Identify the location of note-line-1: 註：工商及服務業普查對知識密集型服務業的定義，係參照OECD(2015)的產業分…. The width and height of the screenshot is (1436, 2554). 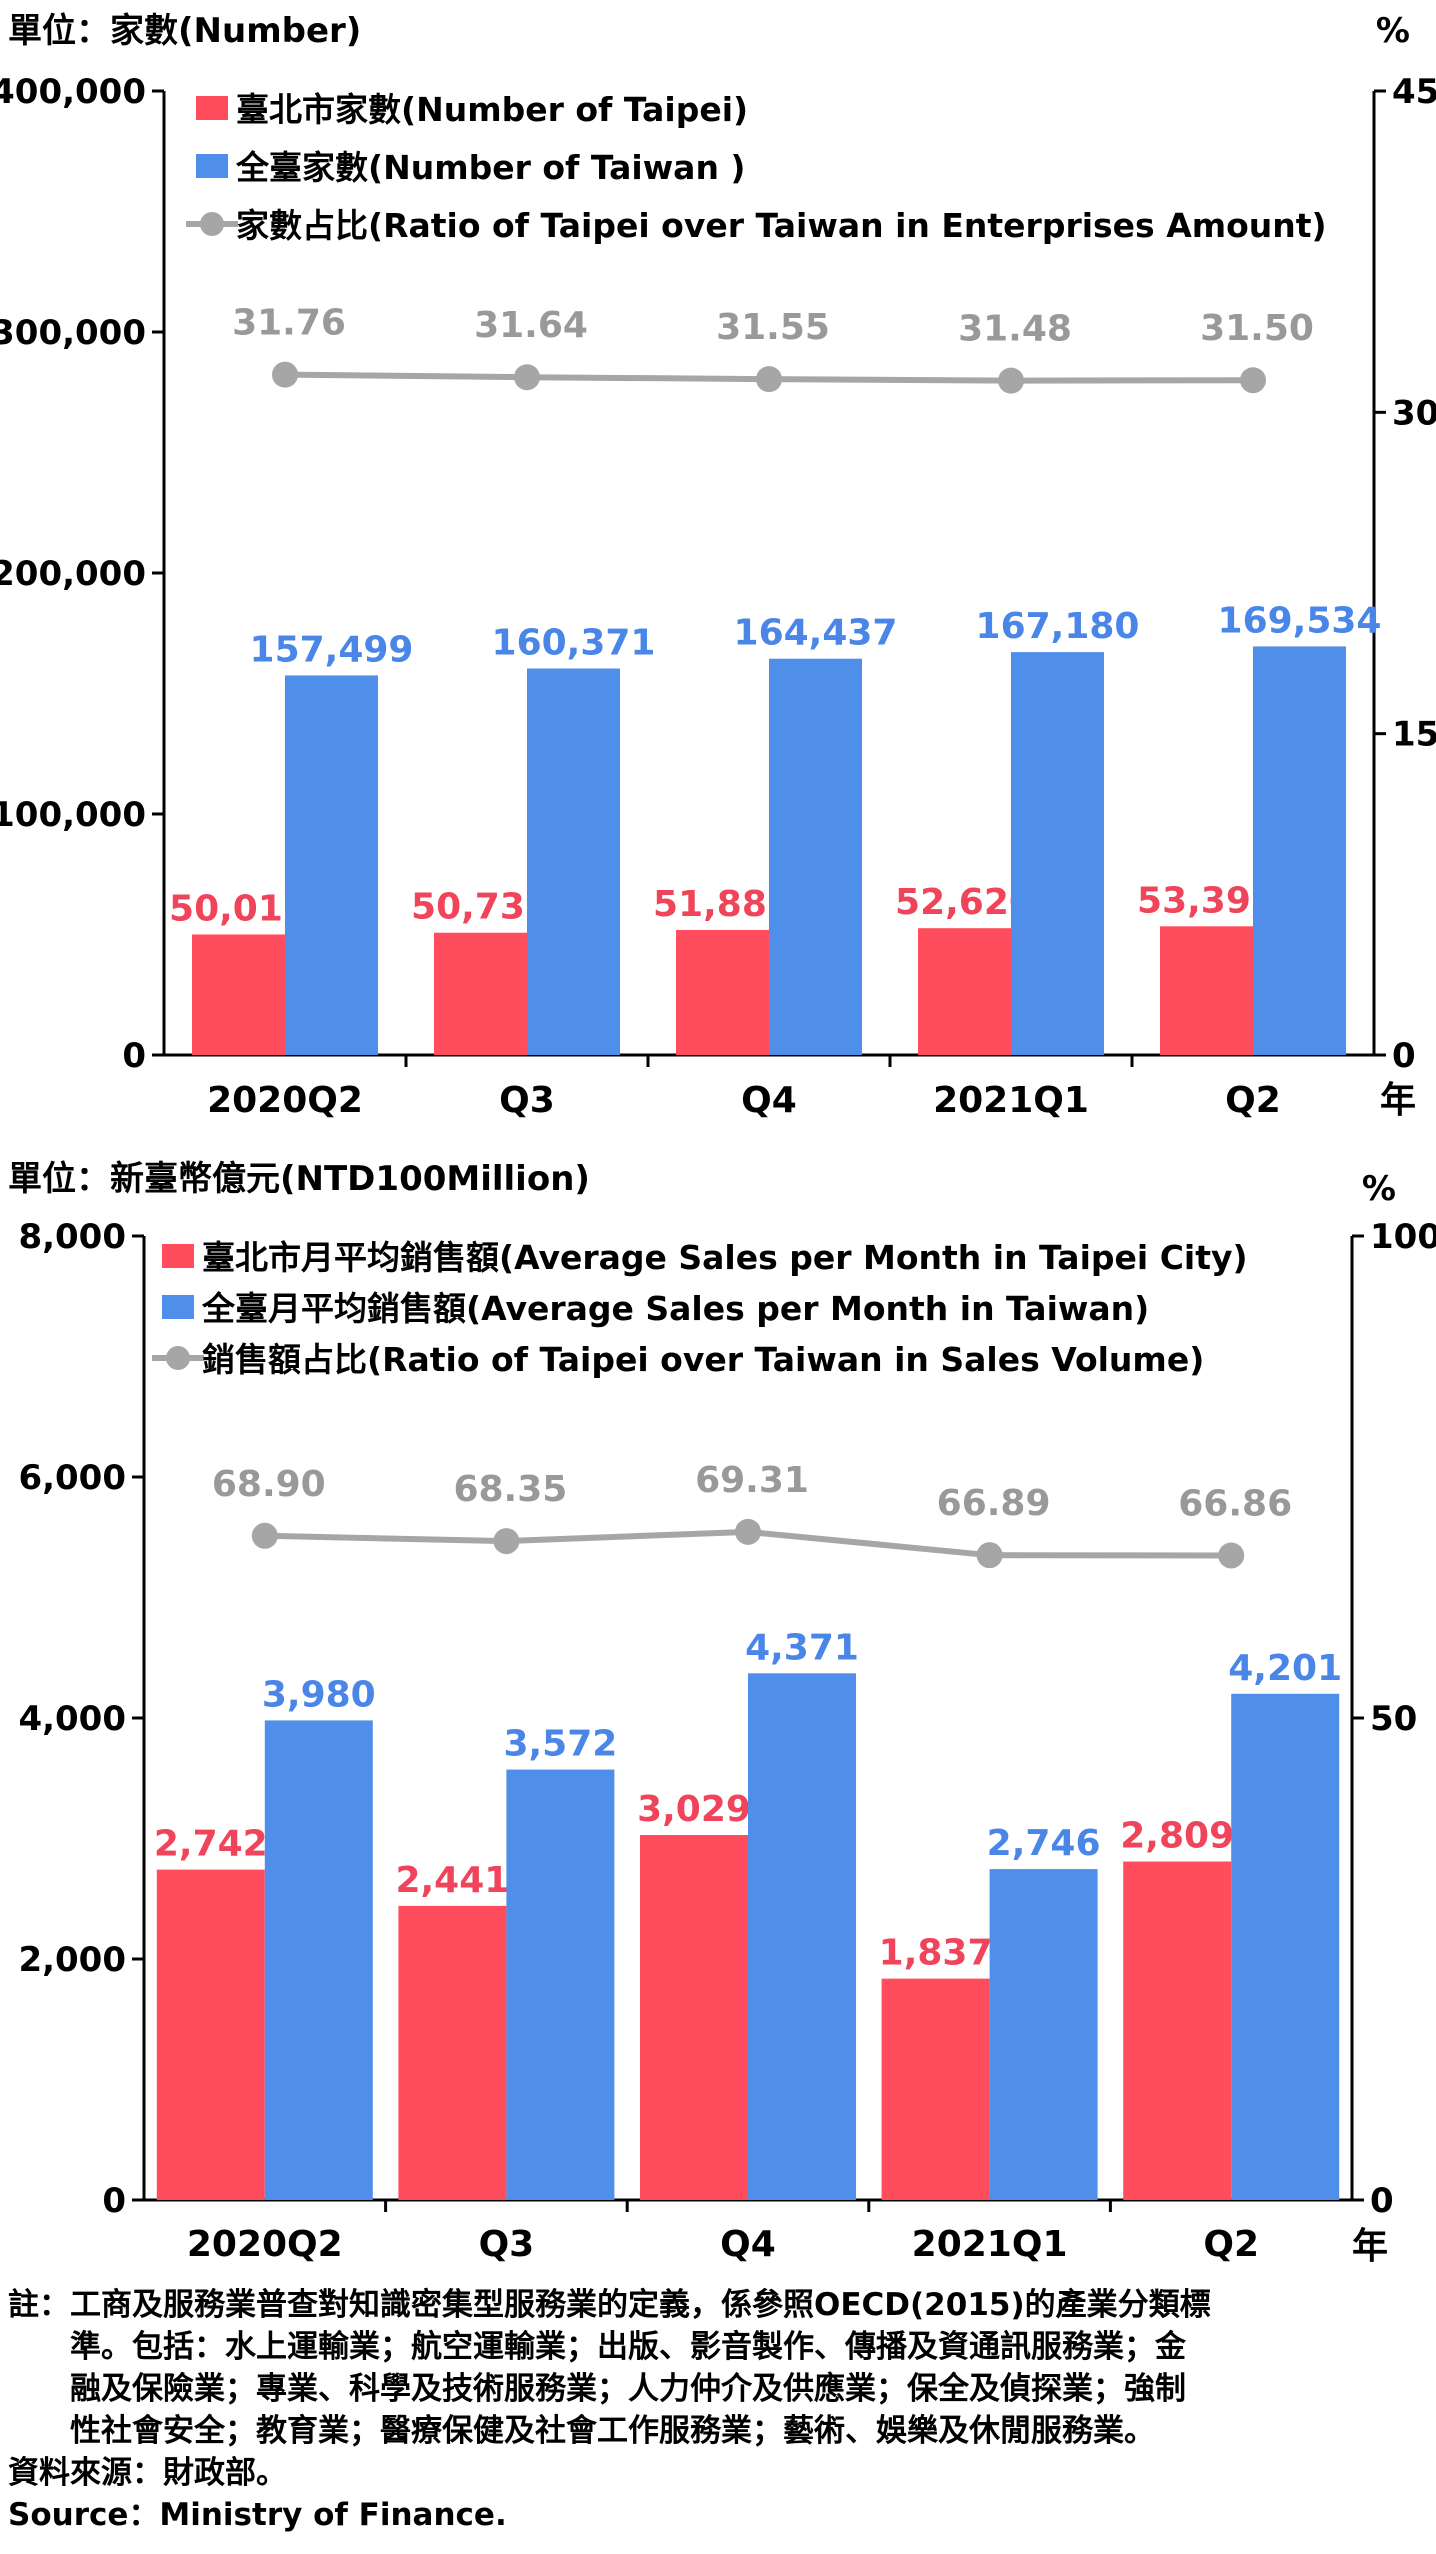
(609, 2305).